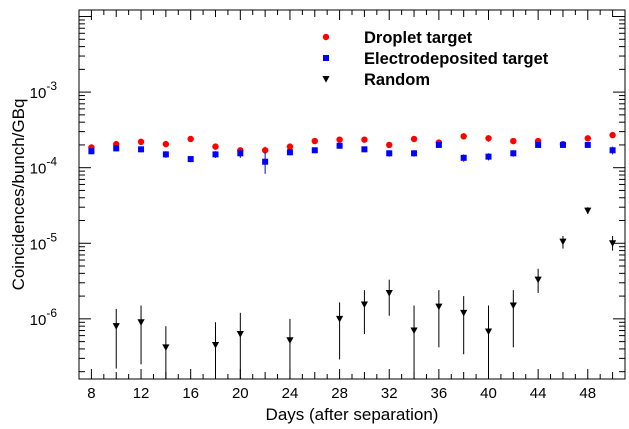 This screenshot has width=629, height=429. Describe the element at coordinates (587, 393) in the screenshot. I see `x-tick-label: 48` at that location.